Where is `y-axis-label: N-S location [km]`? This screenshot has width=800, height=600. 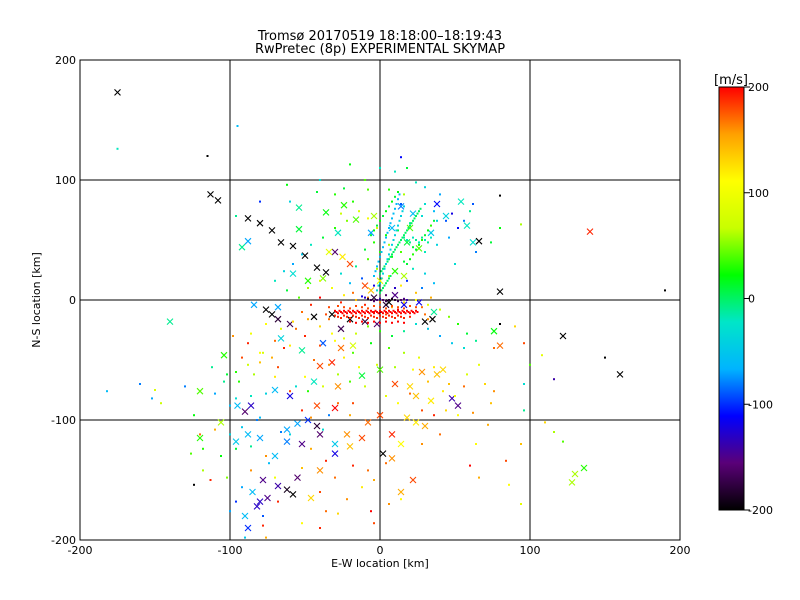
y-axis-label: N-S location [km] is located at coordinates (36, 300).